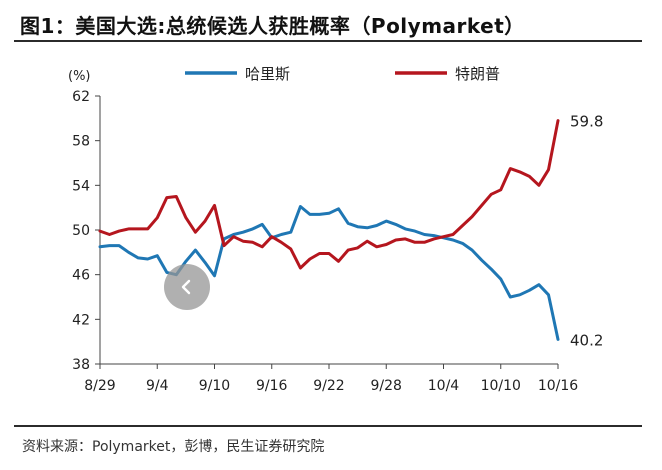  Describe the element at coordinates (79, 76) in the screenshot. I see `y-unit-label: (%)` at that location.